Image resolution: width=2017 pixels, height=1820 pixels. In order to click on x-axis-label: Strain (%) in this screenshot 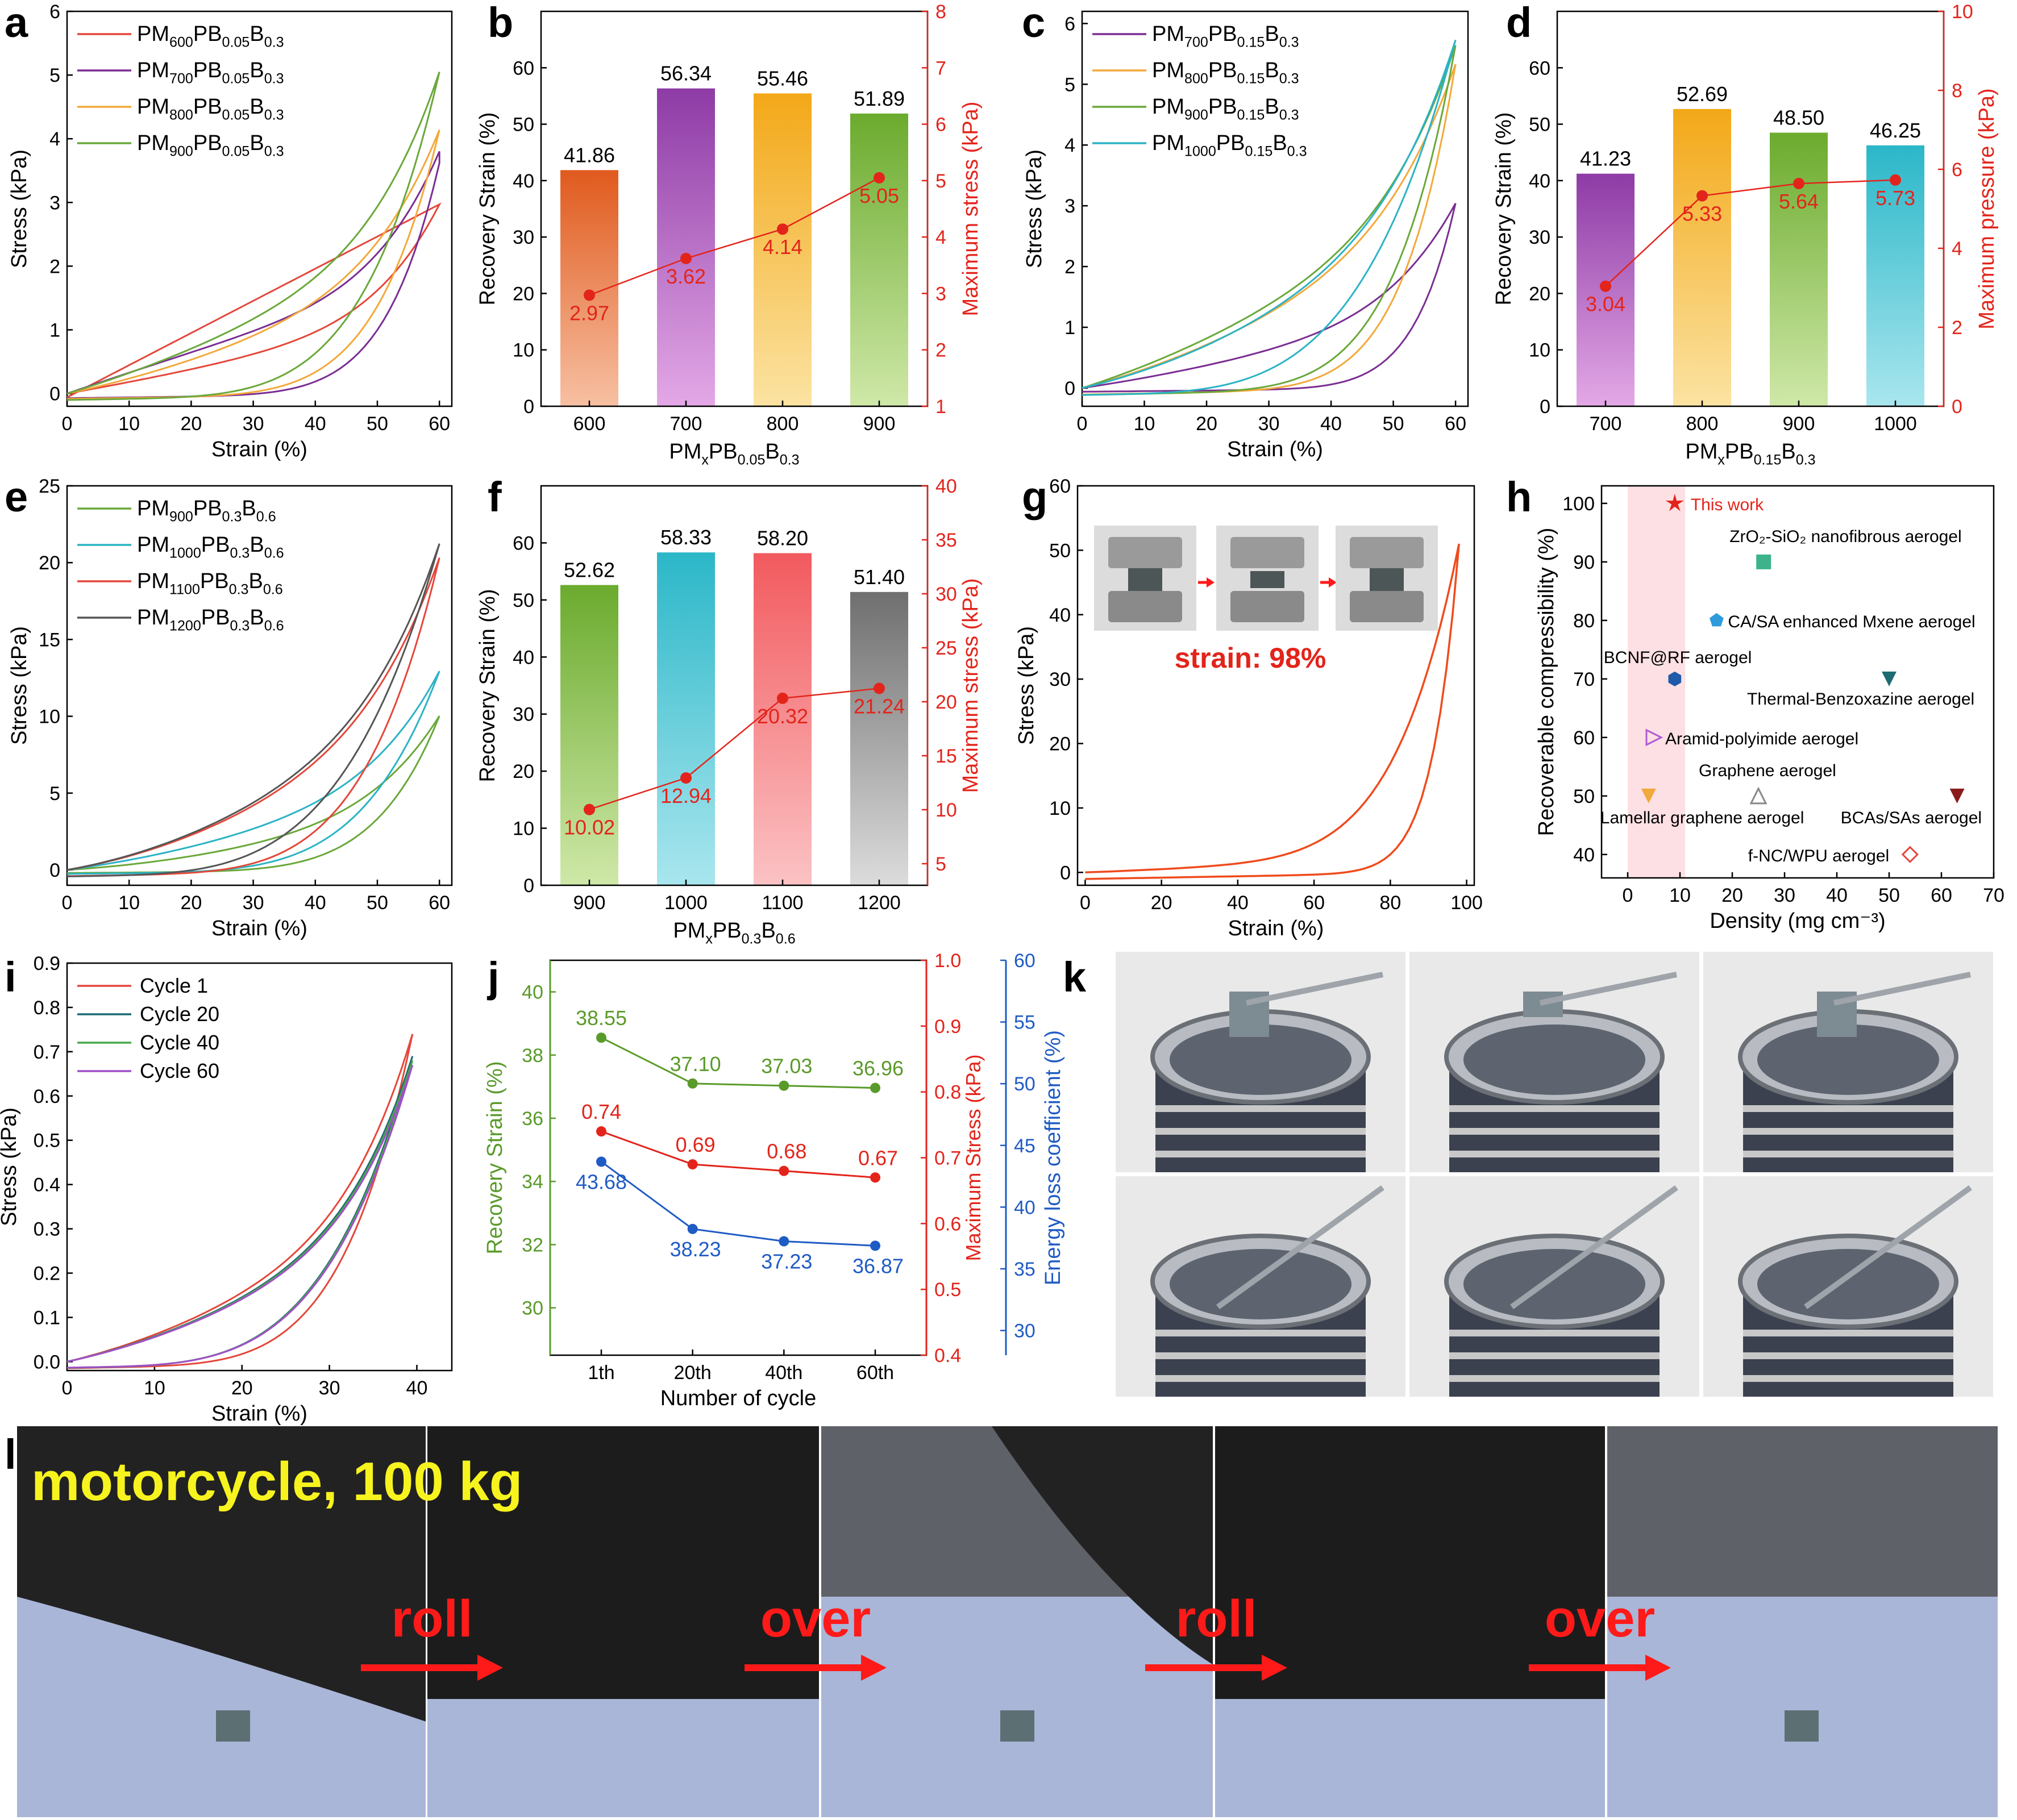, I will do `click(259, 449)`.